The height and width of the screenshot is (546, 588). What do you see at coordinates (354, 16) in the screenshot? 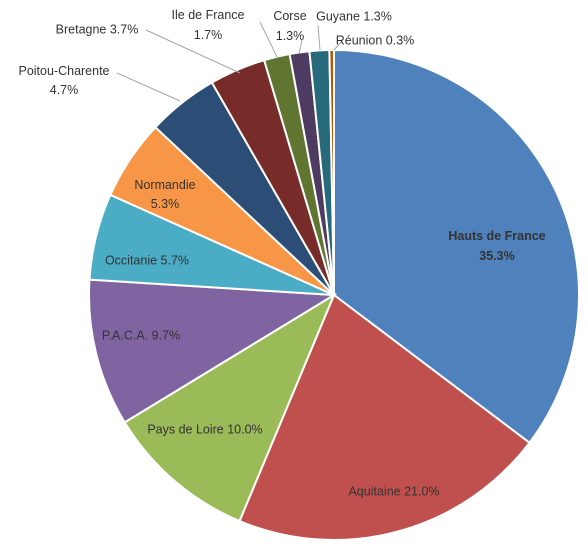
I see `data-label-guyane: Guyane 1.3%` at bounding box center [354, 16].